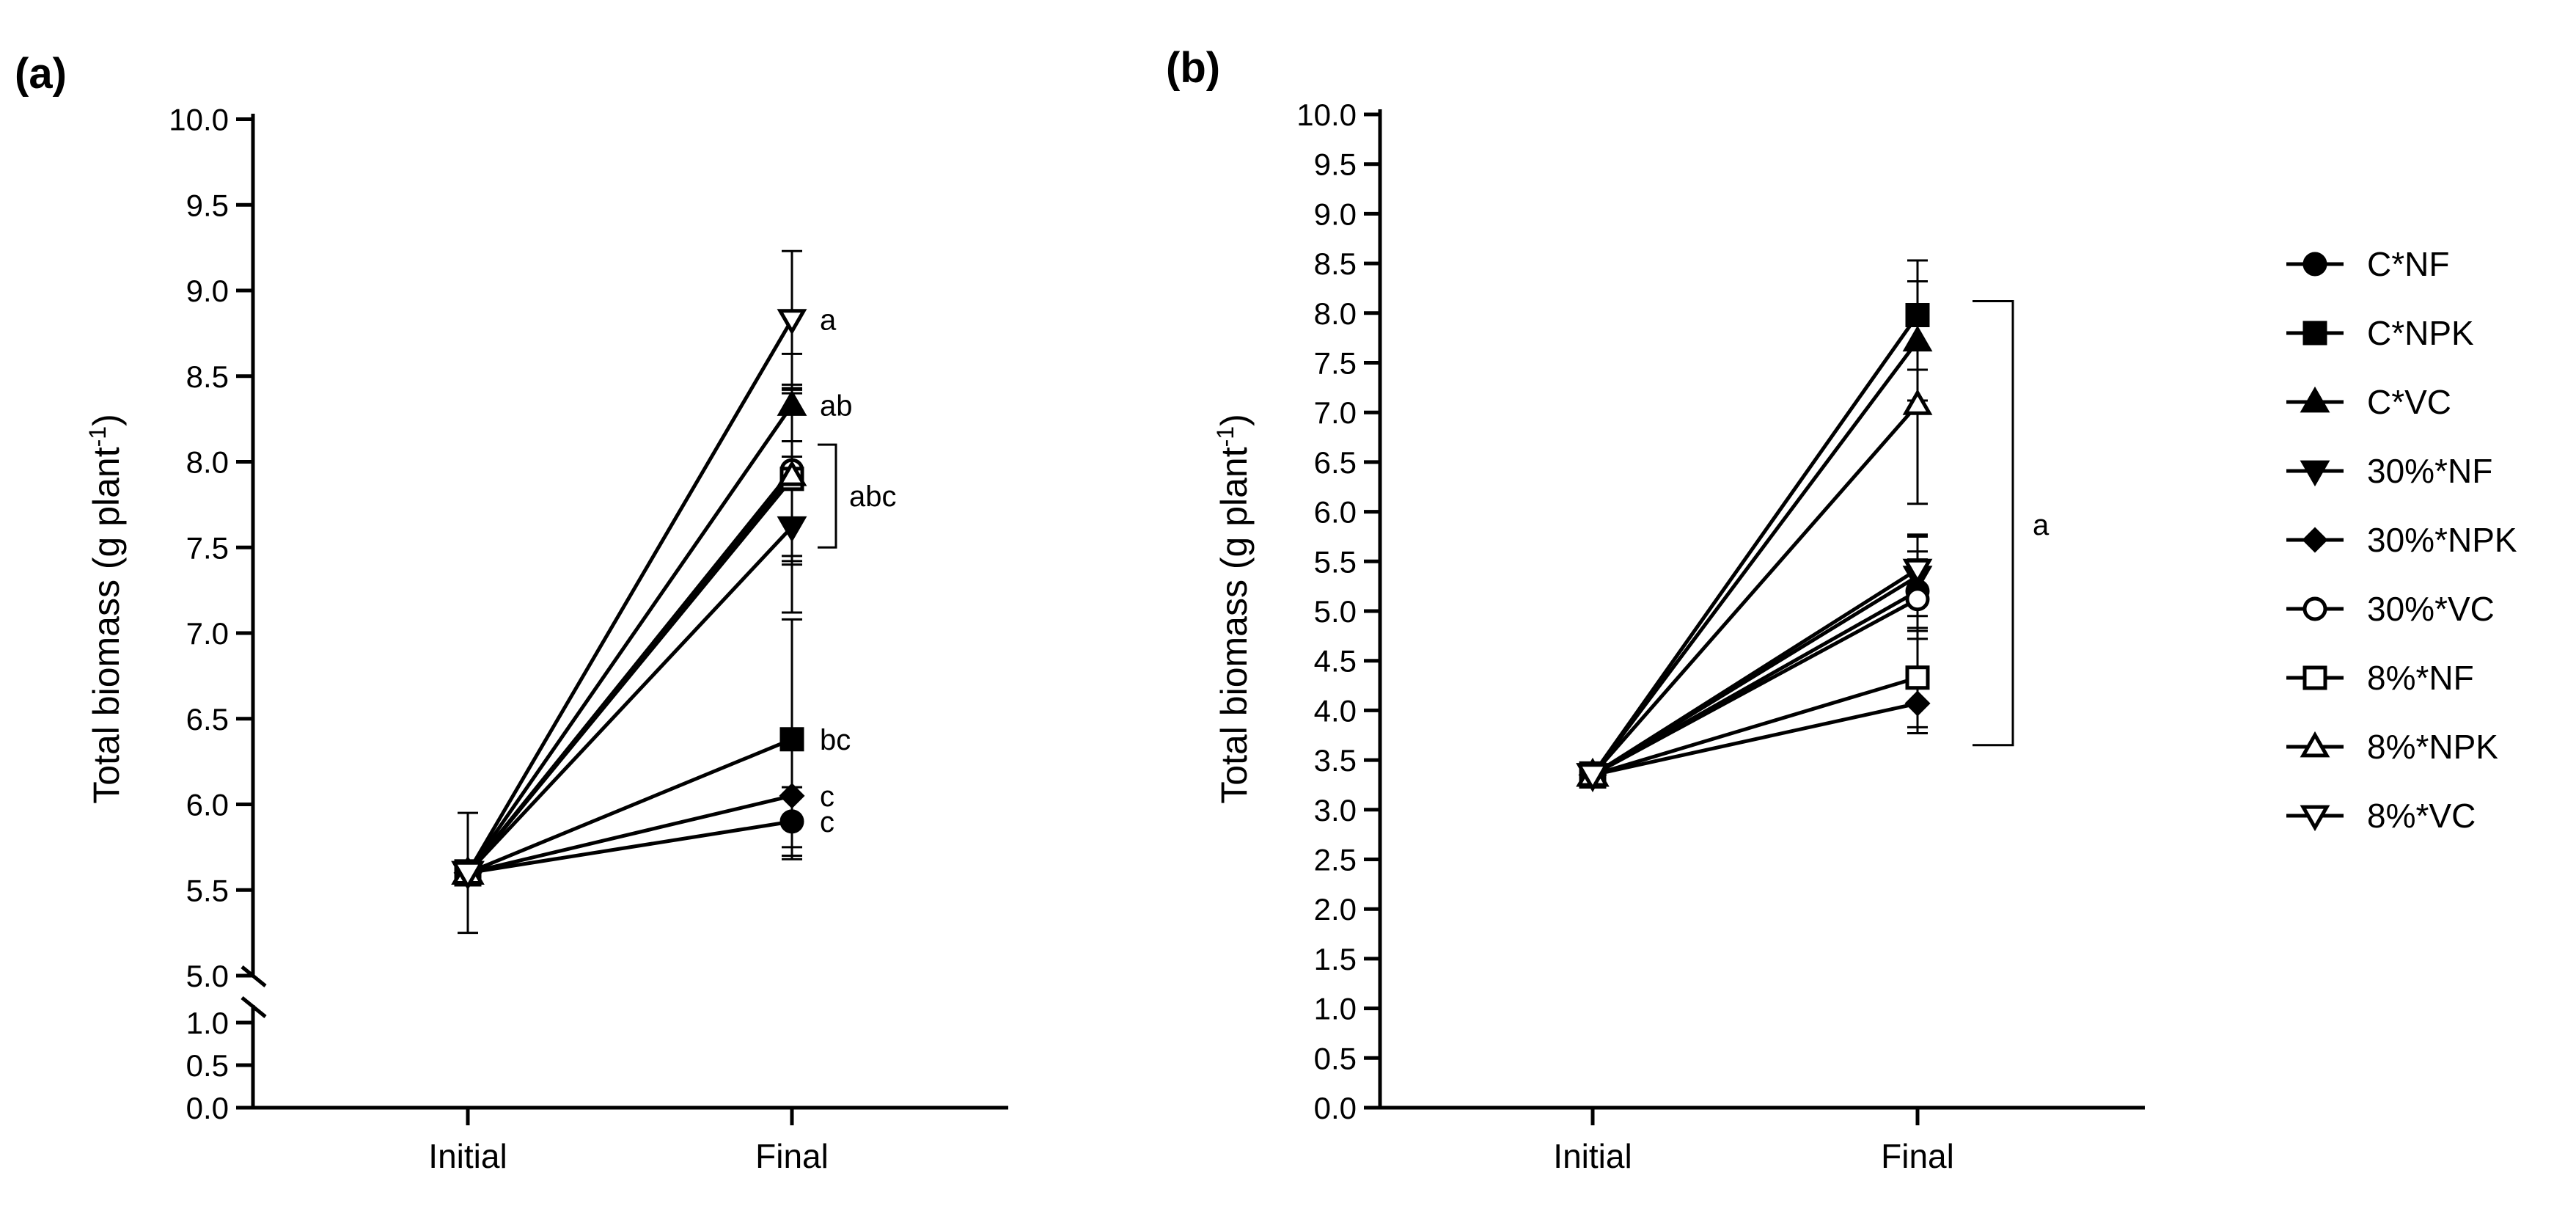 The height and width of the screenshot is (1217, 2576). I want to click on panel-a-series-line-c-npk, so click(630, 806).